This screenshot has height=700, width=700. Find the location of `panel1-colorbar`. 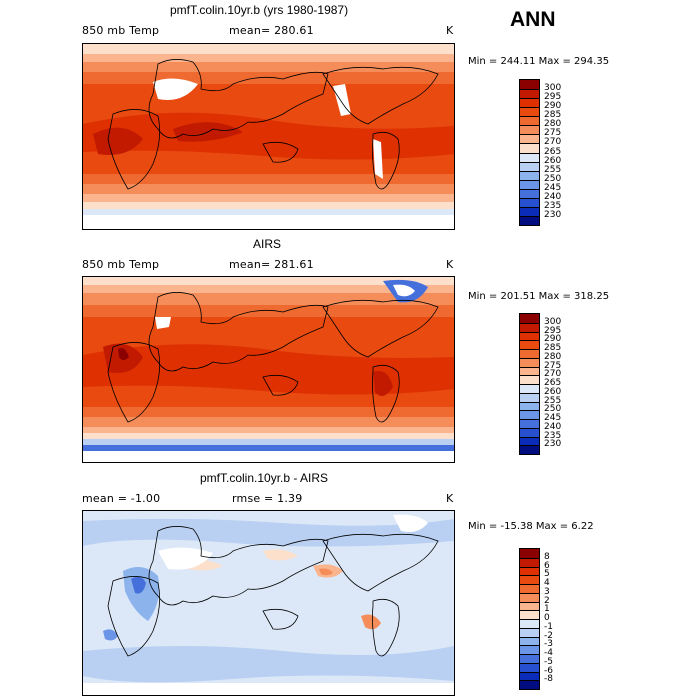

panel1-colorbar is located at coordinates (529, 152).